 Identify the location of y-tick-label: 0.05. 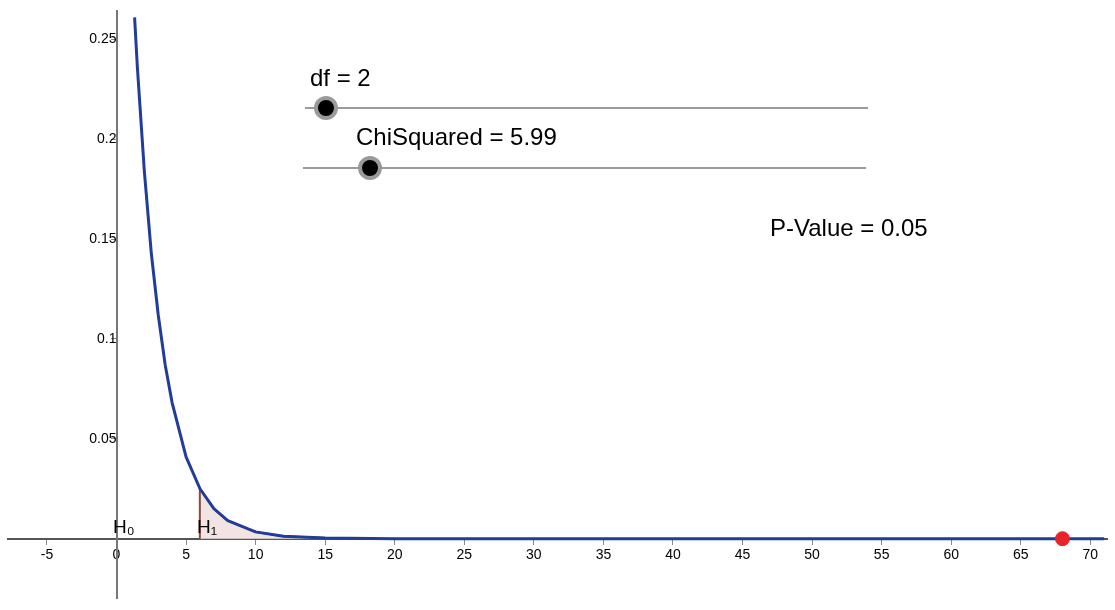
(103, 437).